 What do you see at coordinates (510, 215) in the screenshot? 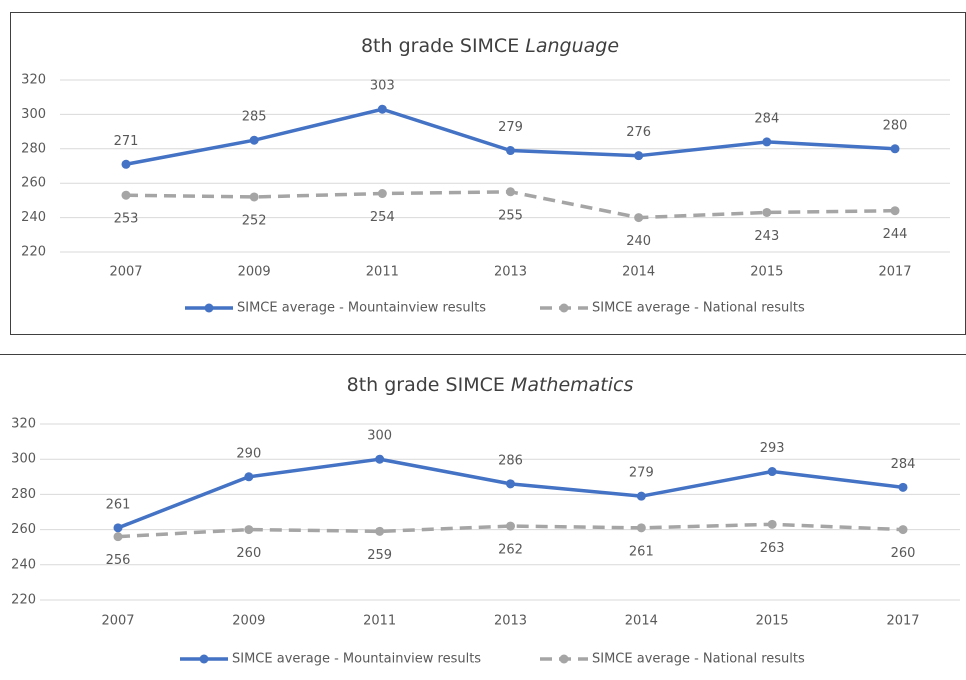
I see `data-label: 255` at bounding box center [510, 215].